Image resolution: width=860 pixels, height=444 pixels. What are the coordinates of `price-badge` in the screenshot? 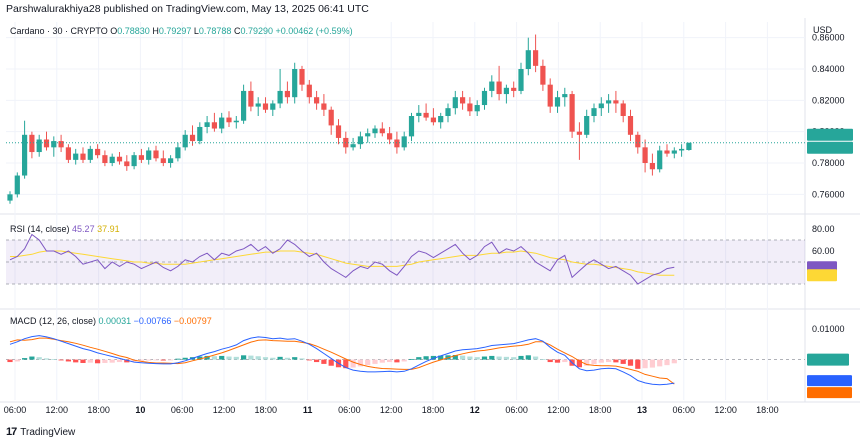 It's located at (830, 134).